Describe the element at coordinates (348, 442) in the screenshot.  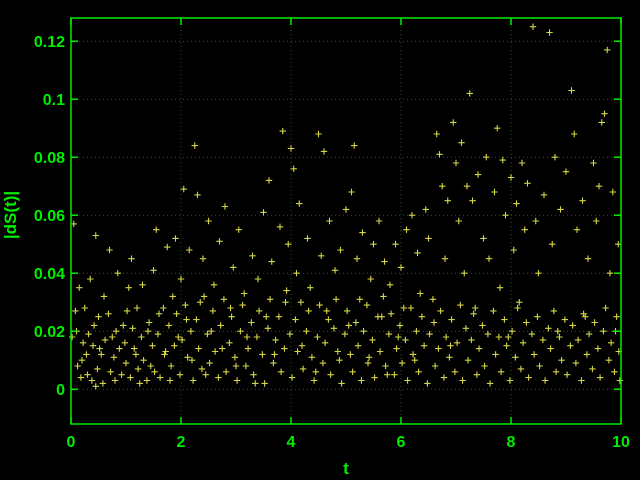
I see `x-tick-labels: 0 2 4 6 8 10` at that location.